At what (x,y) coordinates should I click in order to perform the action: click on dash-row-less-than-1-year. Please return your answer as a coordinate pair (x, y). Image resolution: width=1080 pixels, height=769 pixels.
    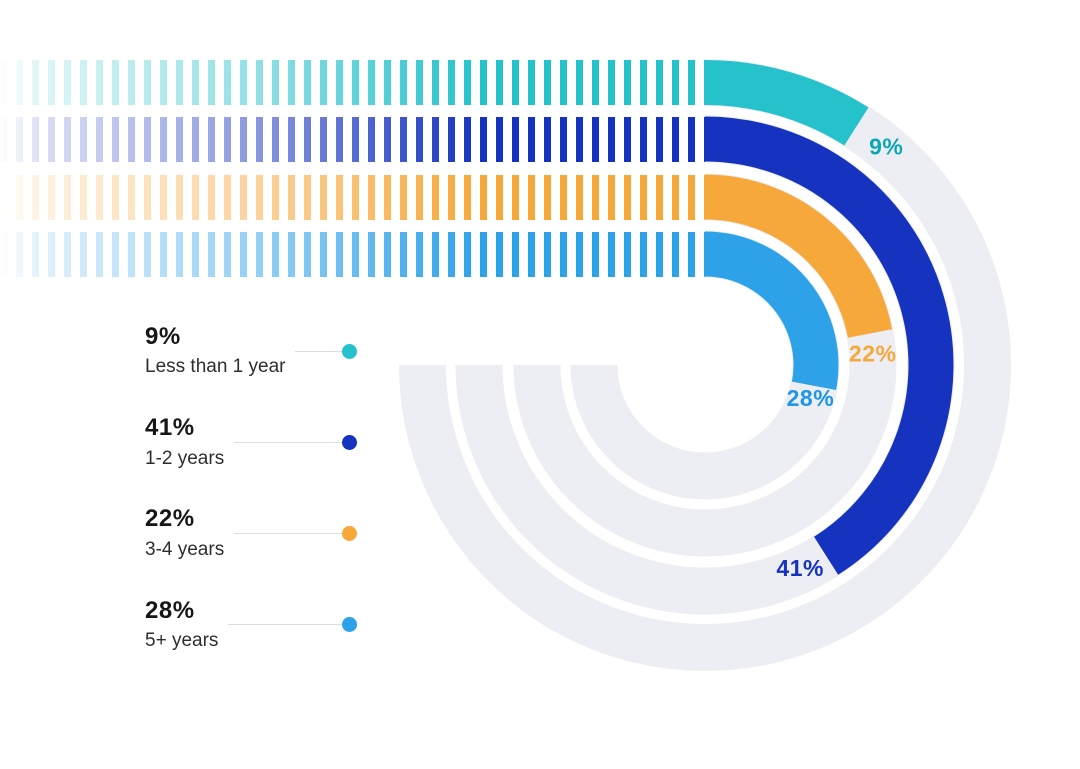
    Looking at the image, I should click on (353, 82).